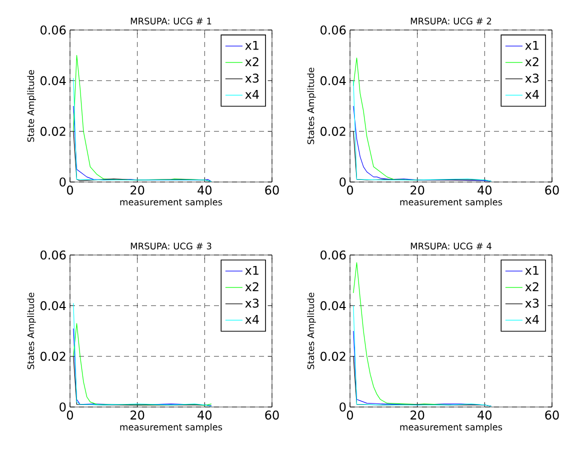 This screenshot has height=450, width=564. Describe the element at coordinates (171, 21) in the screenshot. I see `chart-title: MRSUPA: UCG # 1` at that location.